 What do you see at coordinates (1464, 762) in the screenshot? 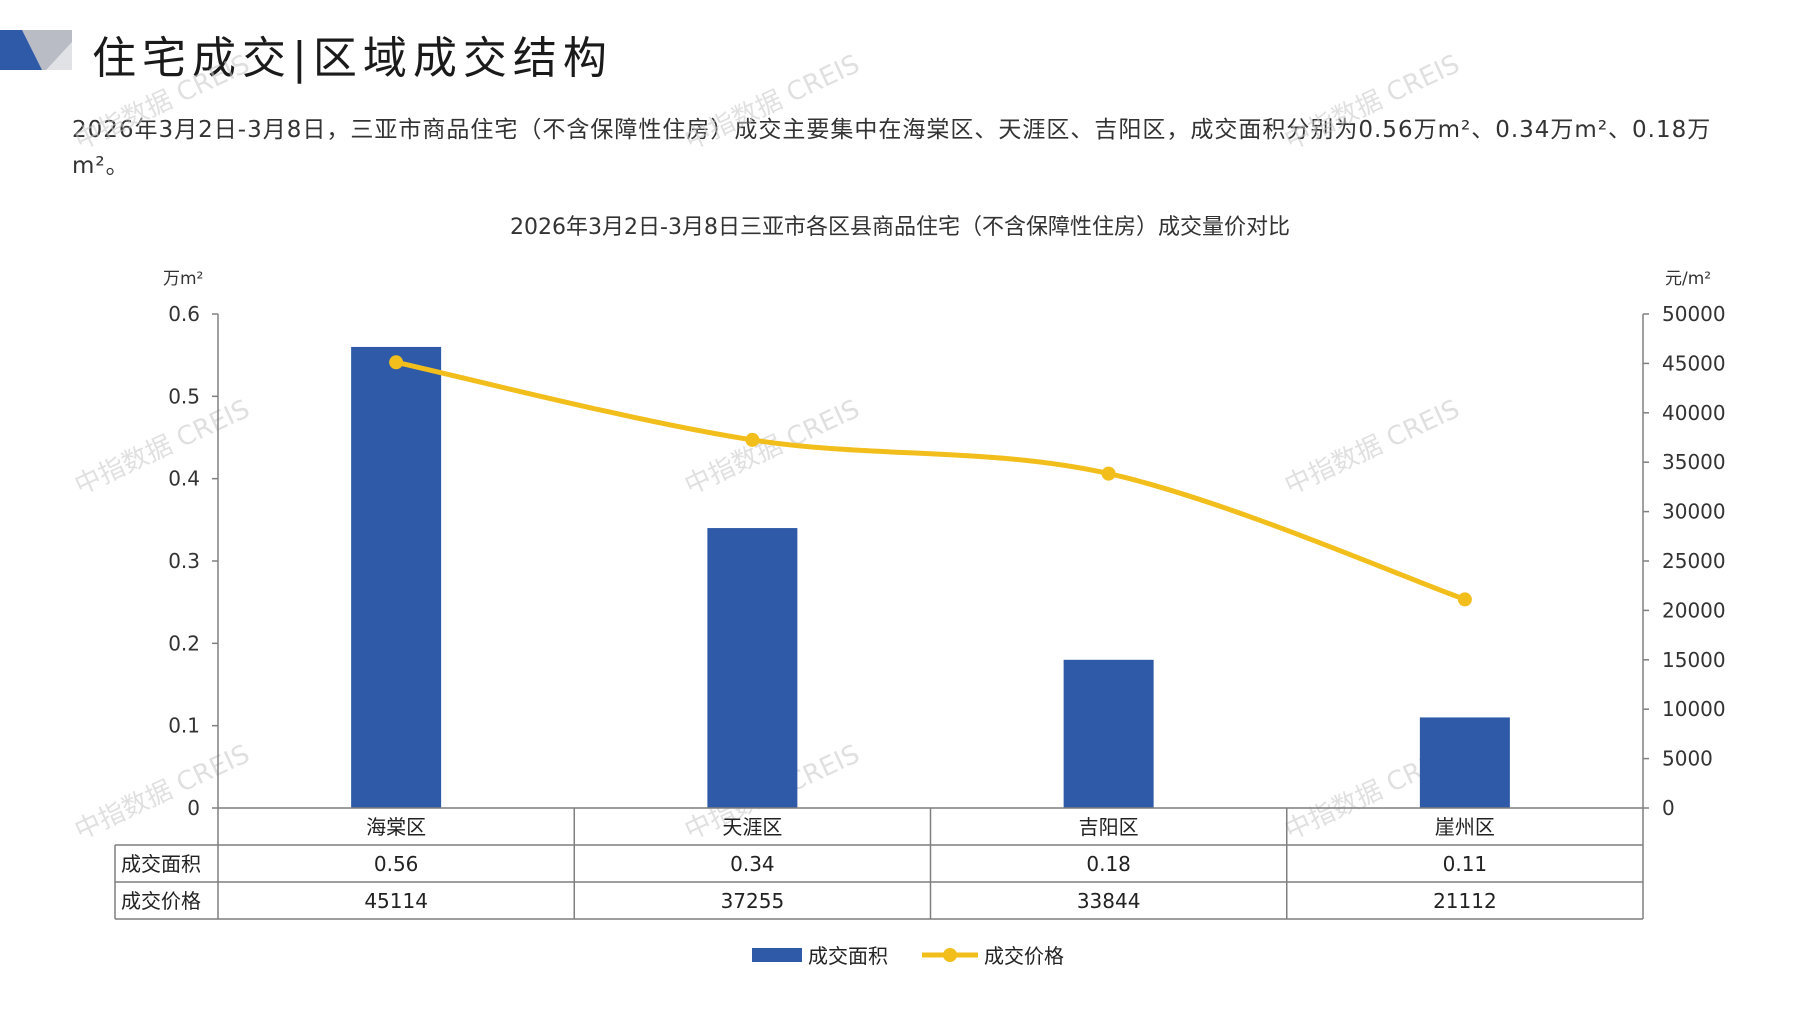
I see `bar-崖州区` at bounding box center [1464, 762].